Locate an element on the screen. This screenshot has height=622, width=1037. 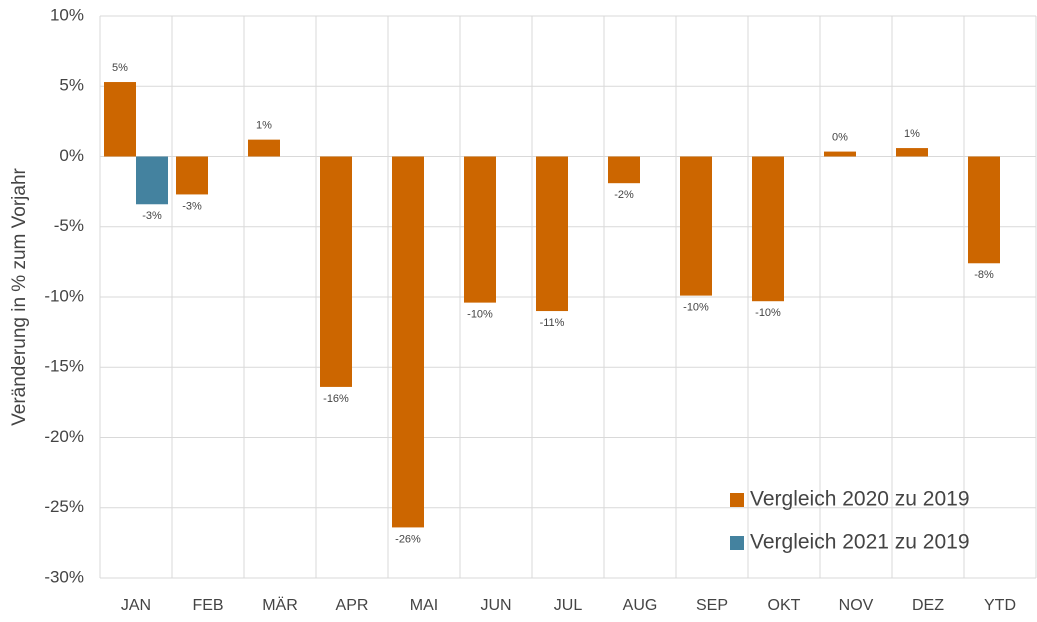
data-label: -16% is located at coordinates (336, 399).